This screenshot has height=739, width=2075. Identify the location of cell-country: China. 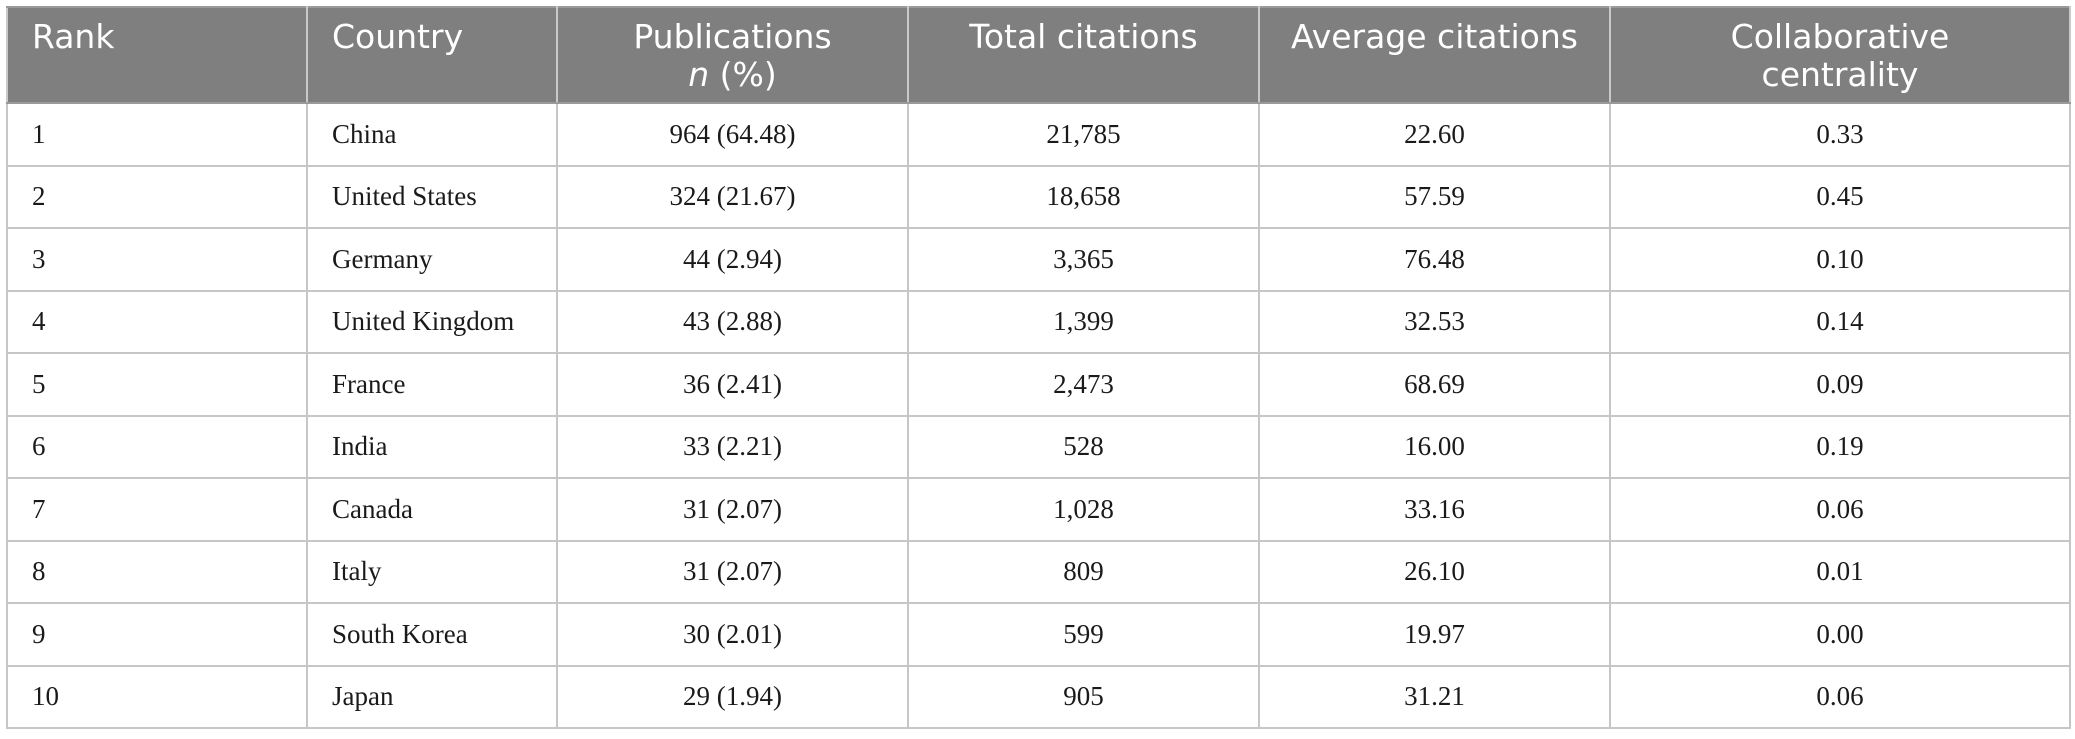
(432, 134).